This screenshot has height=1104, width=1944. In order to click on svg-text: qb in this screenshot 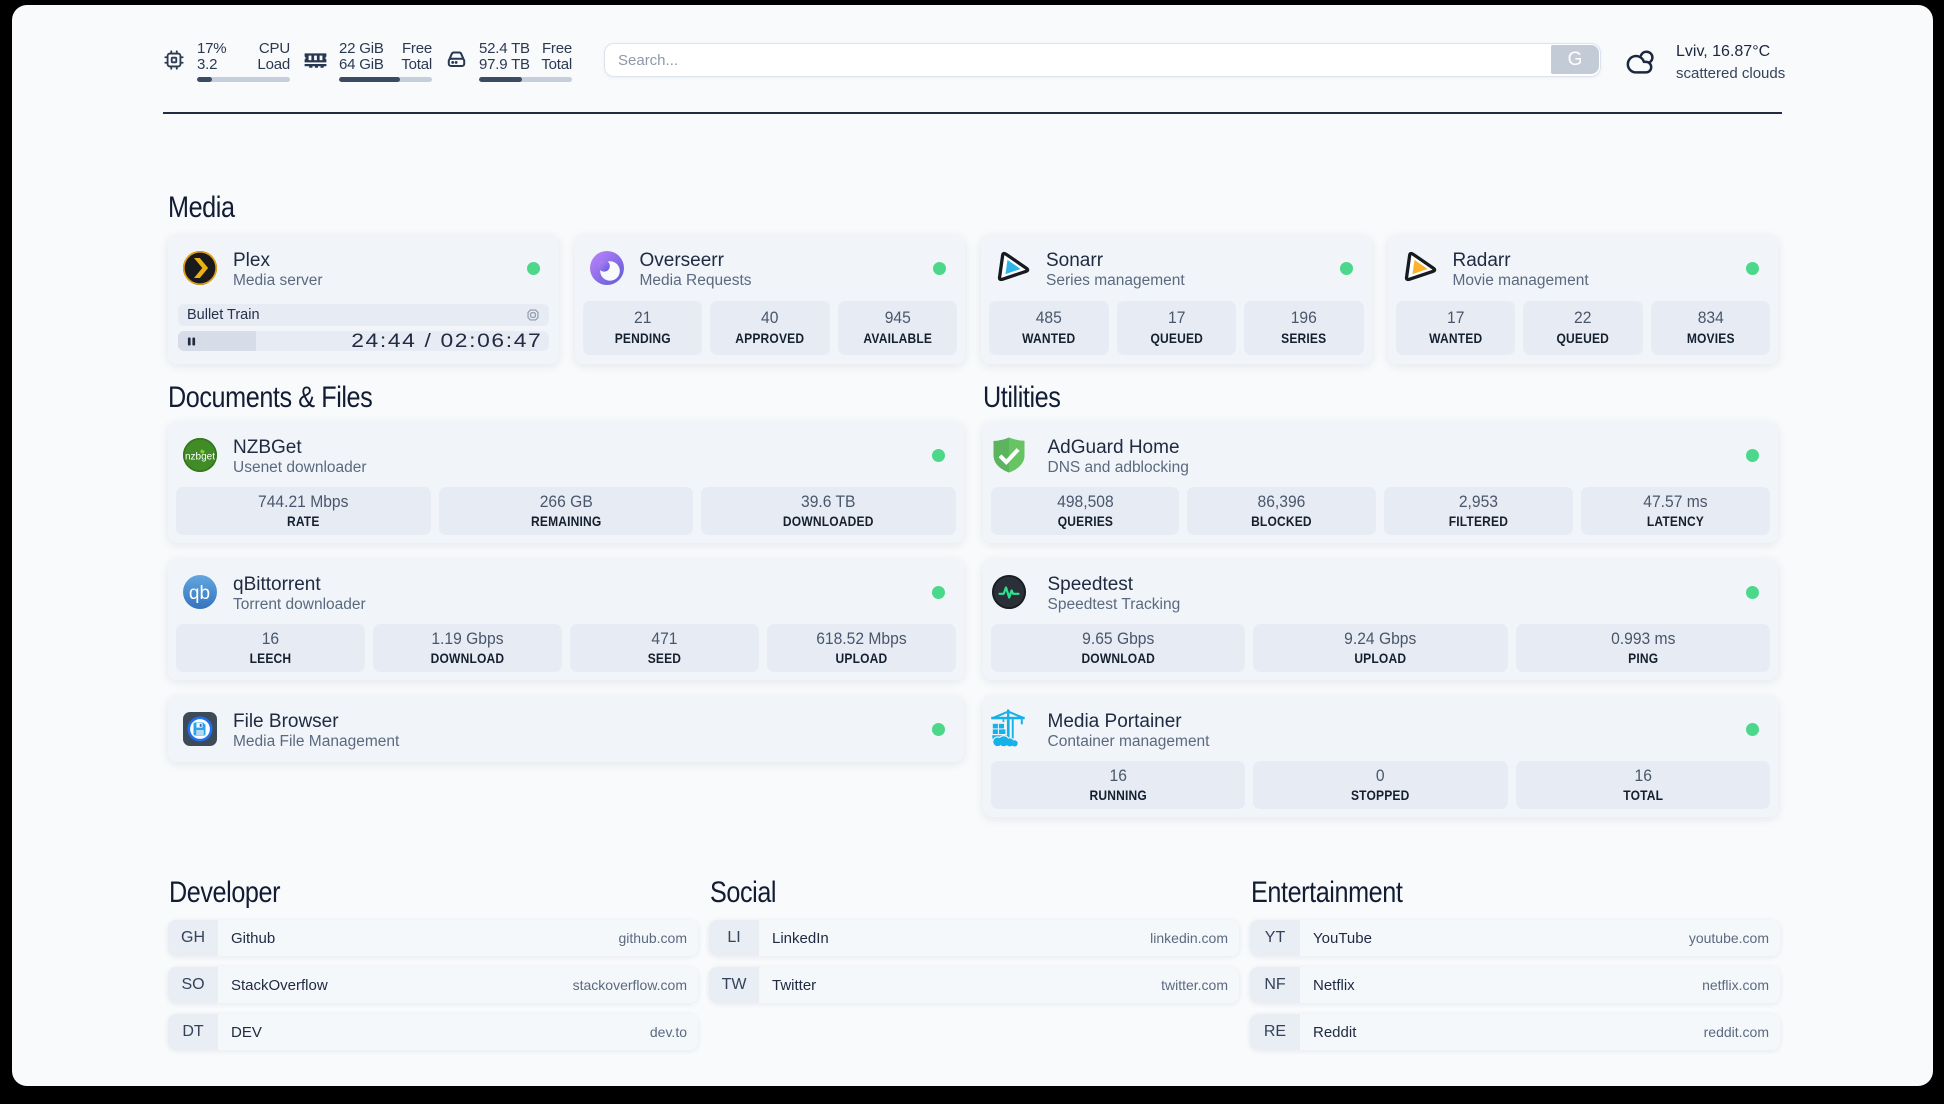, I will do `click(199, 593)`.